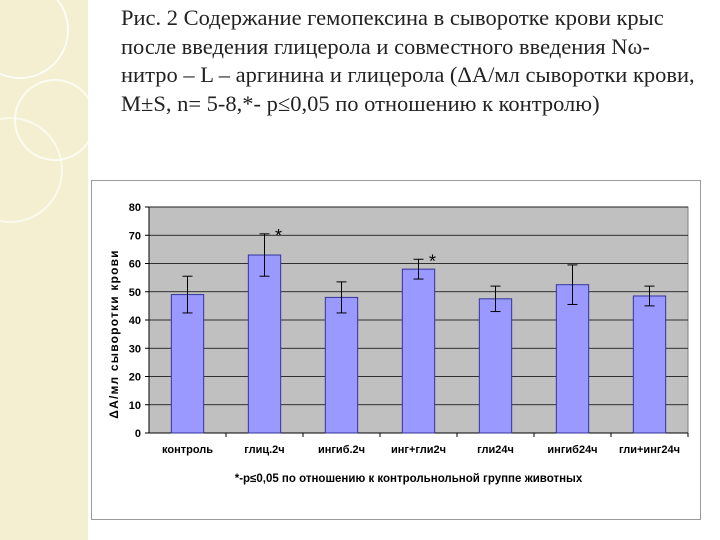 The height and width of the screenshot is (540, 720). What do you see at coordinates (187, 450) in the screenshot?
I see `x-tick-label: контроль` at bounding box center [187, 450].